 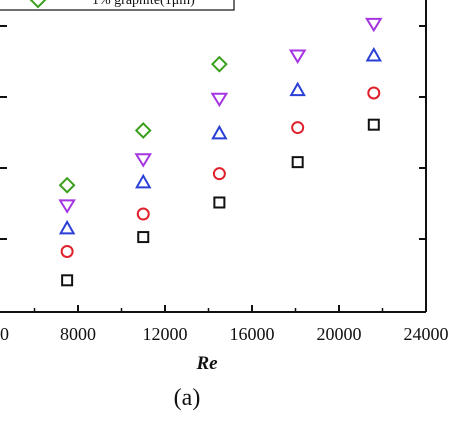 I want to click on x-tick-label: 16000, so click(x=252, y=334).